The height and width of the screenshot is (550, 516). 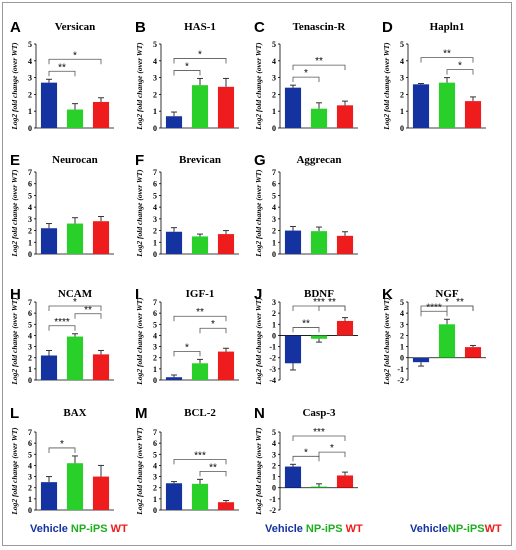 I want to click on y-axis-label-c: Log2 fold change (over WT), so click(x=258, y=86).